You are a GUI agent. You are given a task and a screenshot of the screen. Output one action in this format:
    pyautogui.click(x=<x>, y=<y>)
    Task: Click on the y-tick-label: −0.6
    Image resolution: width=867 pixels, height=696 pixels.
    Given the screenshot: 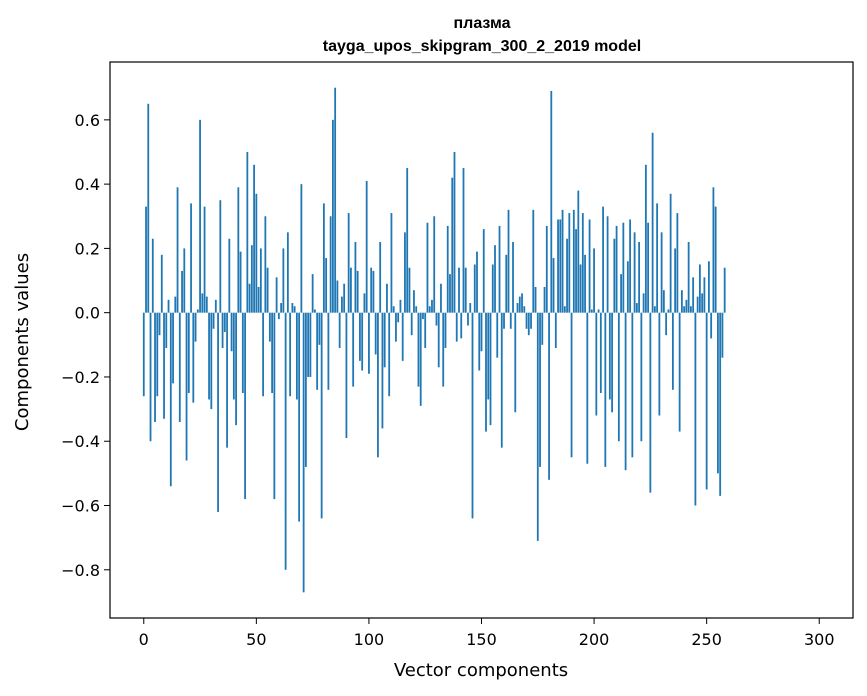 What is the action you would take?
    pyautogui.click(x=80, y=506)
    